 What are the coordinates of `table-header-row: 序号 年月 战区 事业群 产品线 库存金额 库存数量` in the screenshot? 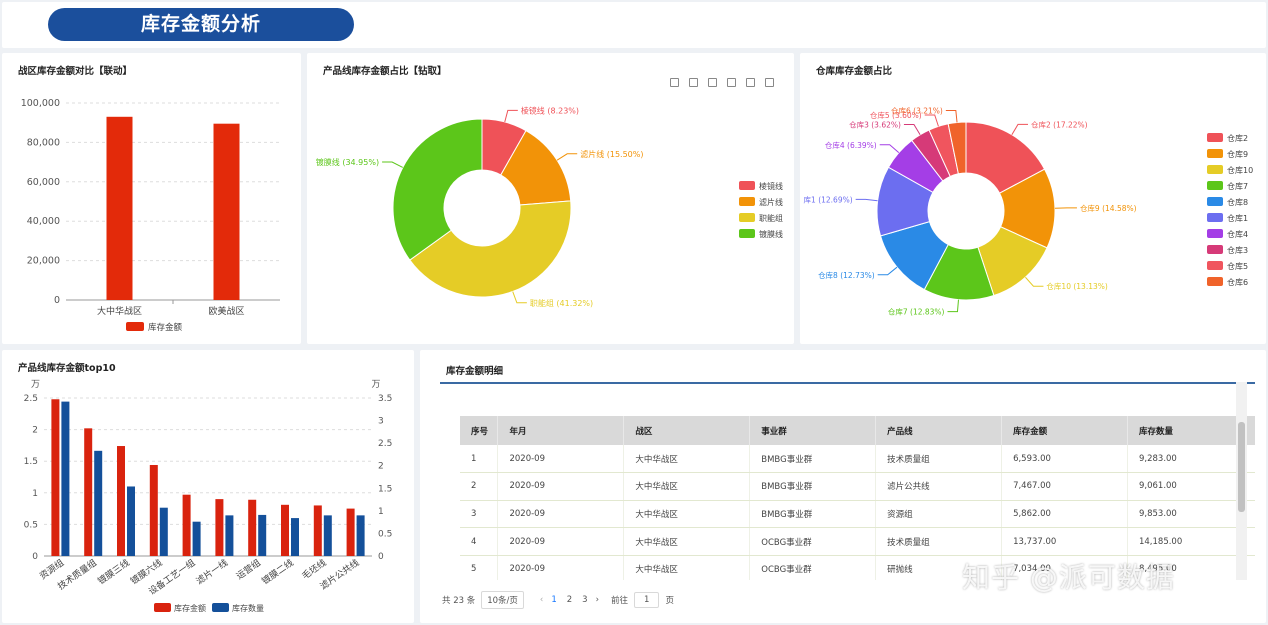 It's located at (857, 430).